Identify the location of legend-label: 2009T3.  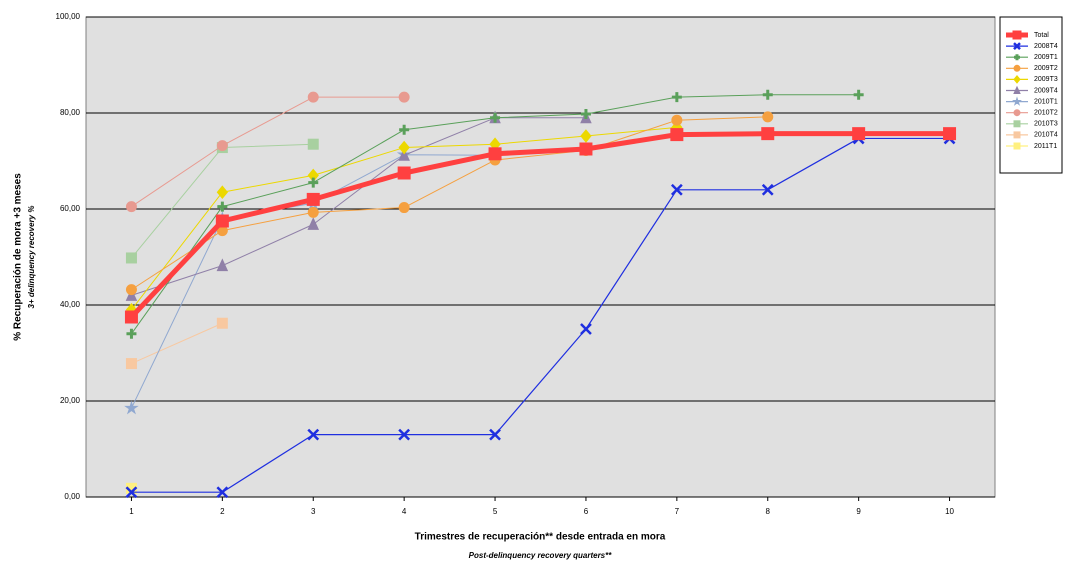
(1046, 79).